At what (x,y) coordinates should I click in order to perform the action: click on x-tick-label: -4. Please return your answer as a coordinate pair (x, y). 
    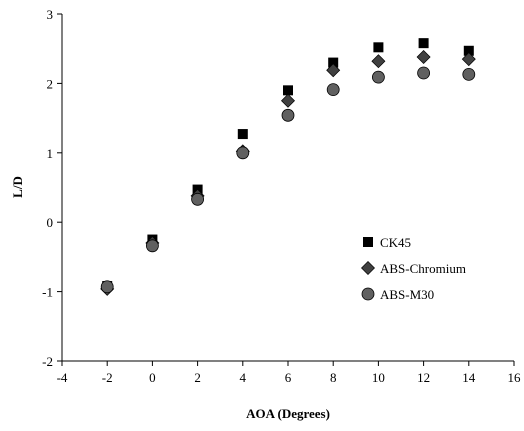
    Looking at the image, I should click on (62, 377).